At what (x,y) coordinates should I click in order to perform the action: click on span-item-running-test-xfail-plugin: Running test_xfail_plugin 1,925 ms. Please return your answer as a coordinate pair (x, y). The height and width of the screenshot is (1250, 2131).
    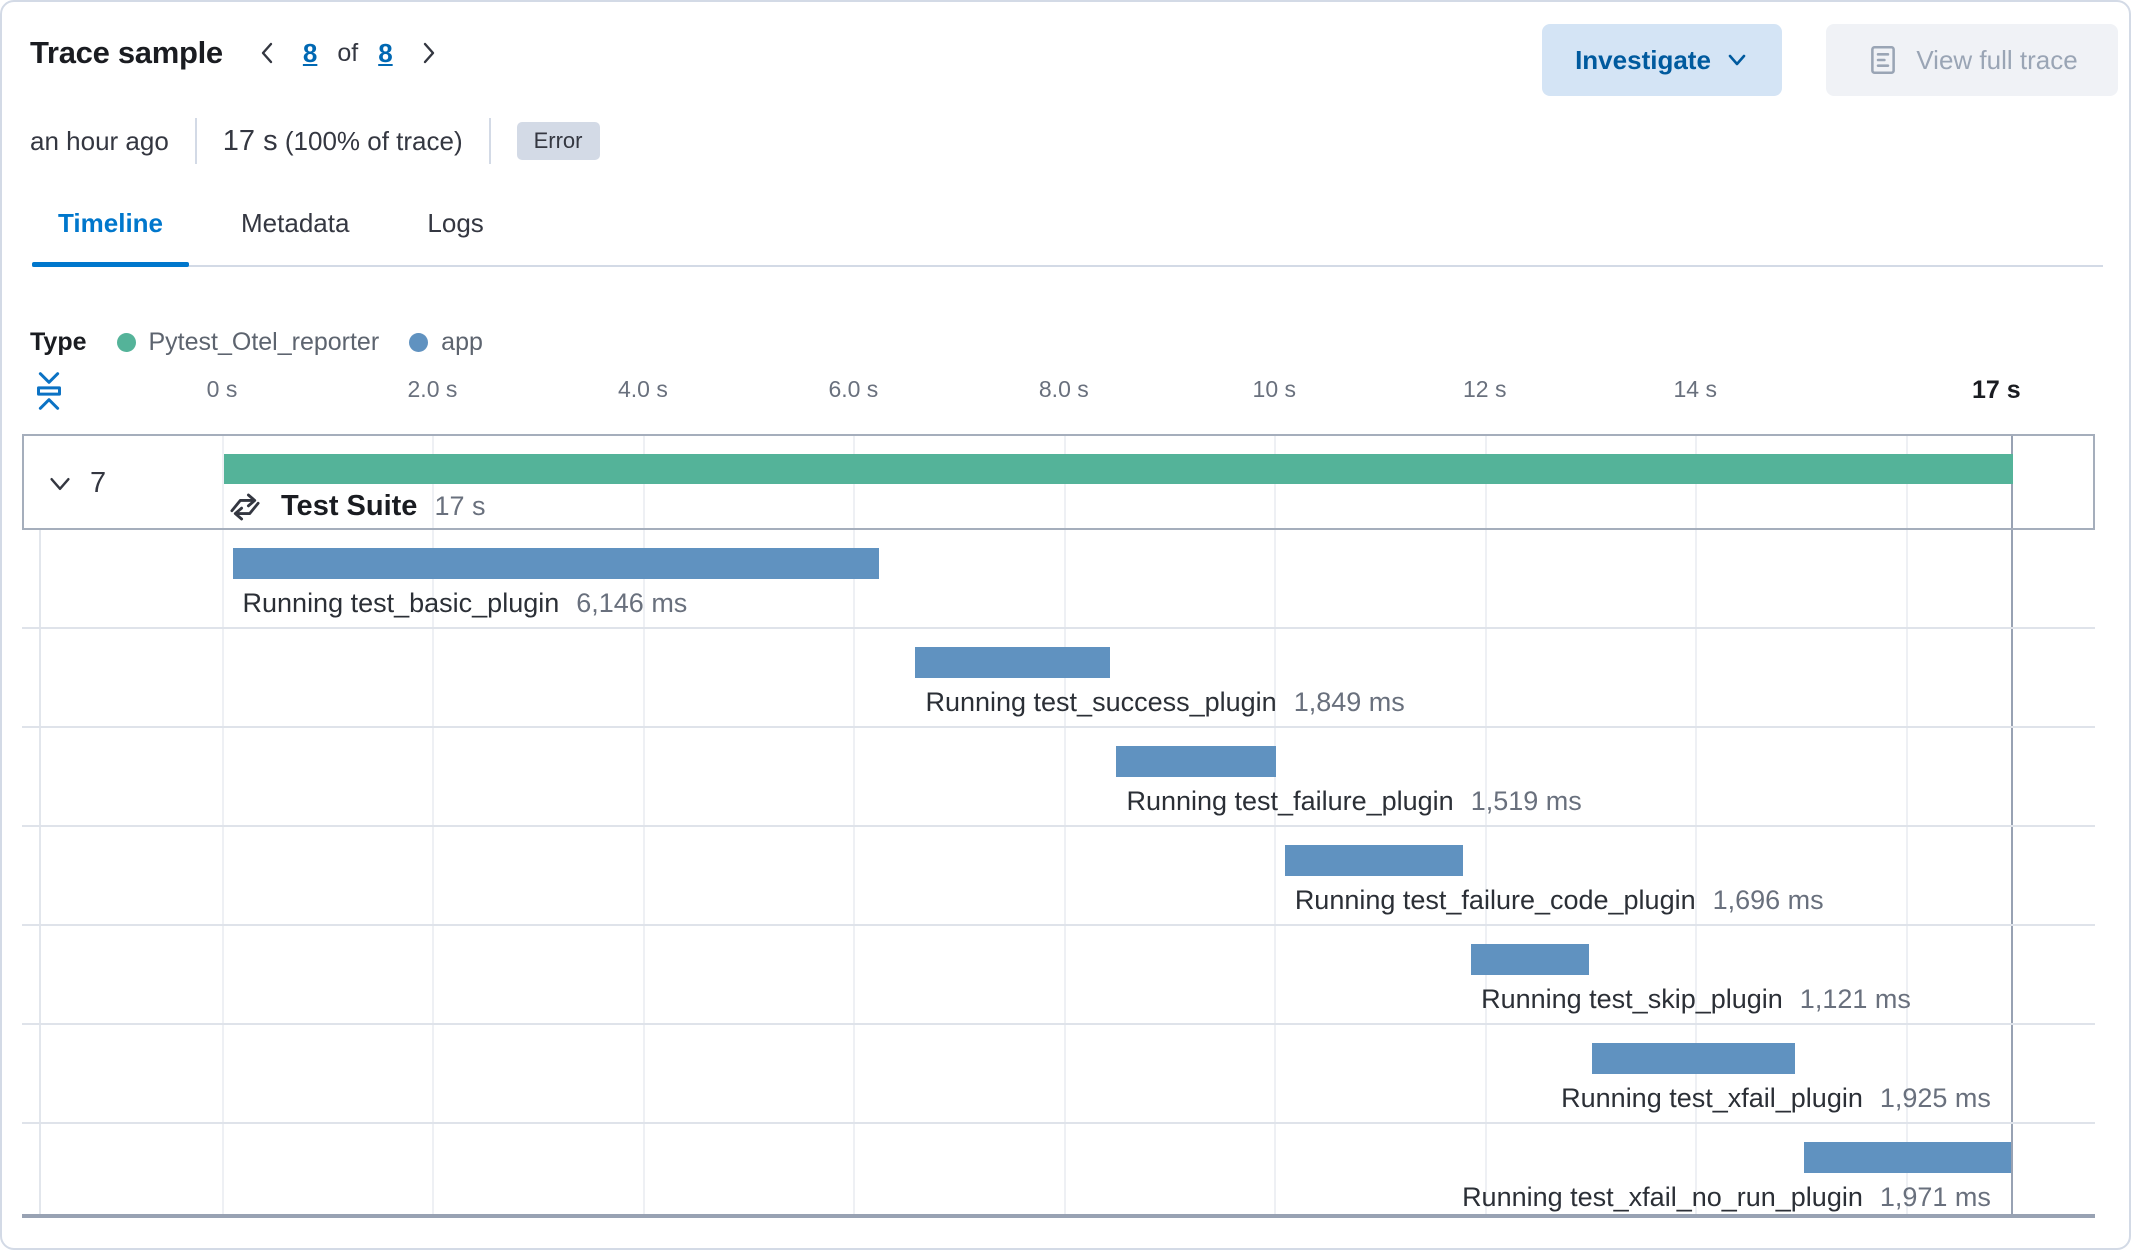
    Looking at the image, I should click on (1058, 1073).